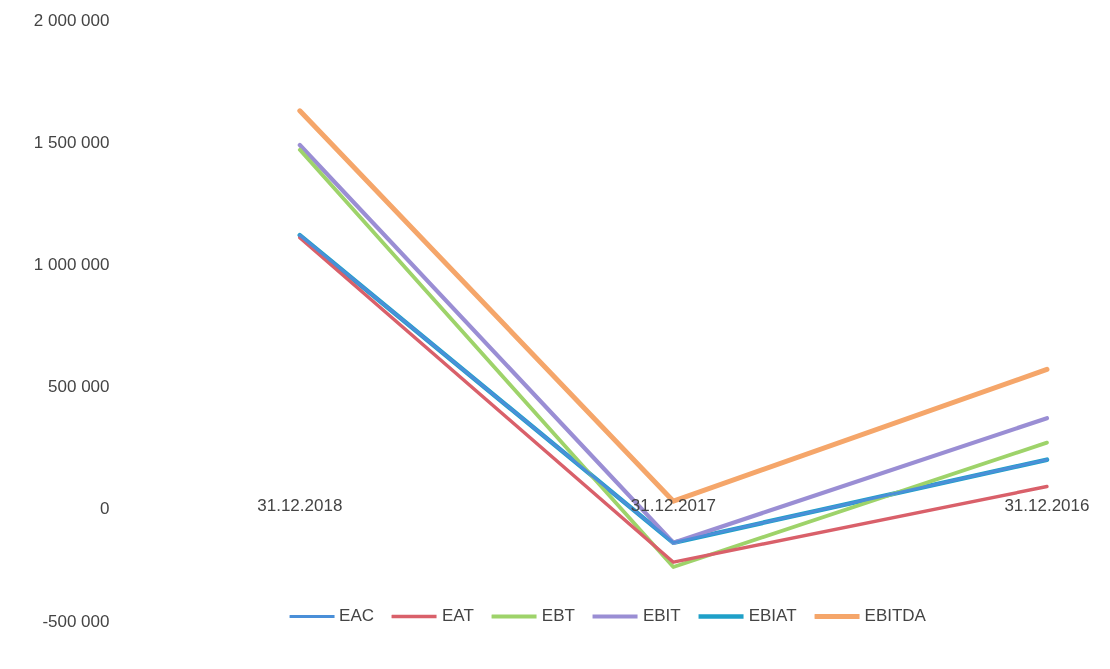  What do you see at coordinates (357, 616) in the screenshot?
I see `legend-label: EAC` at bounding box center [357, 616].